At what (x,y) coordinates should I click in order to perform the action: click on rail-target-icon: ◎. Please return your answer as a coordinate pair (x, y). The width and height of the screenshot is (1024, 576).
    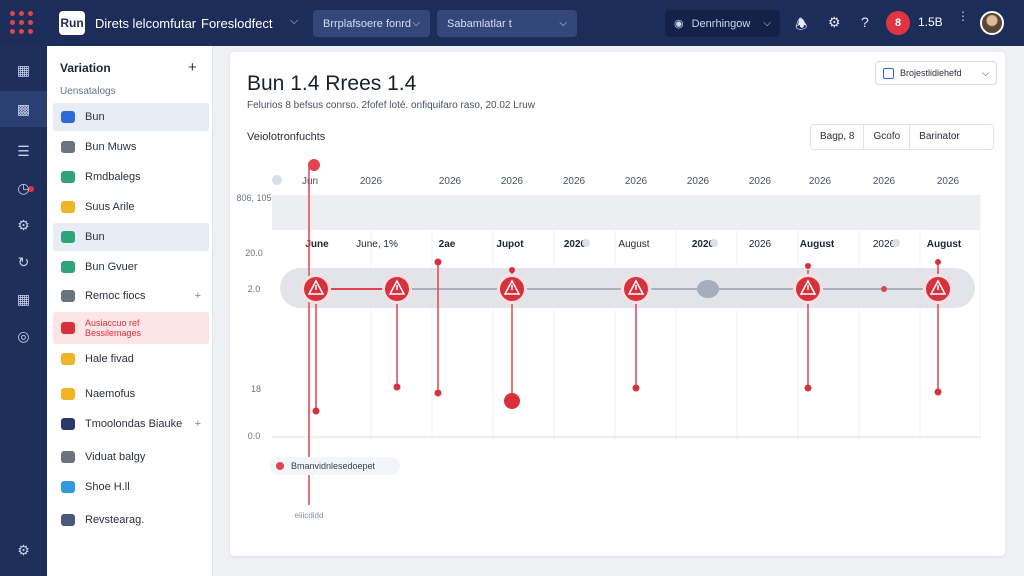
    Looking at the image, I should click on (23, 335).